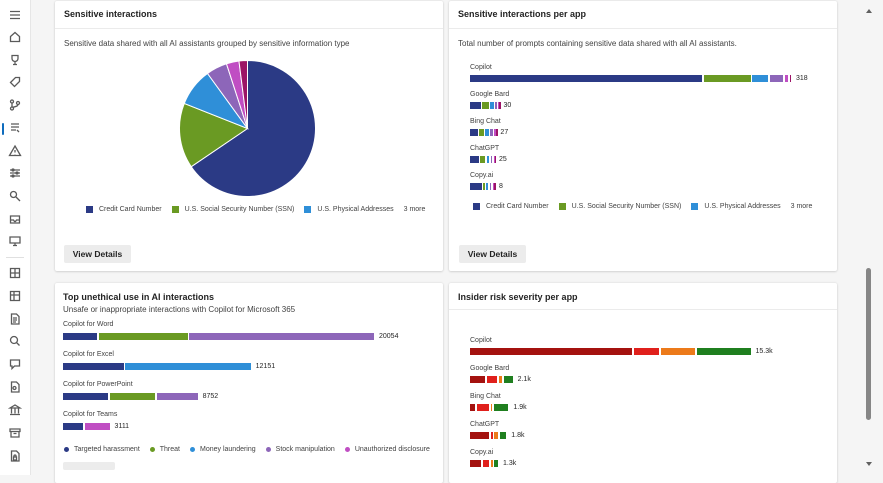 The image size is (883, 483). What do you see at coordinates (511, 206) in the screenshot?
I see `legend-item: Credit Card Number` at bounding box center [511, 206].